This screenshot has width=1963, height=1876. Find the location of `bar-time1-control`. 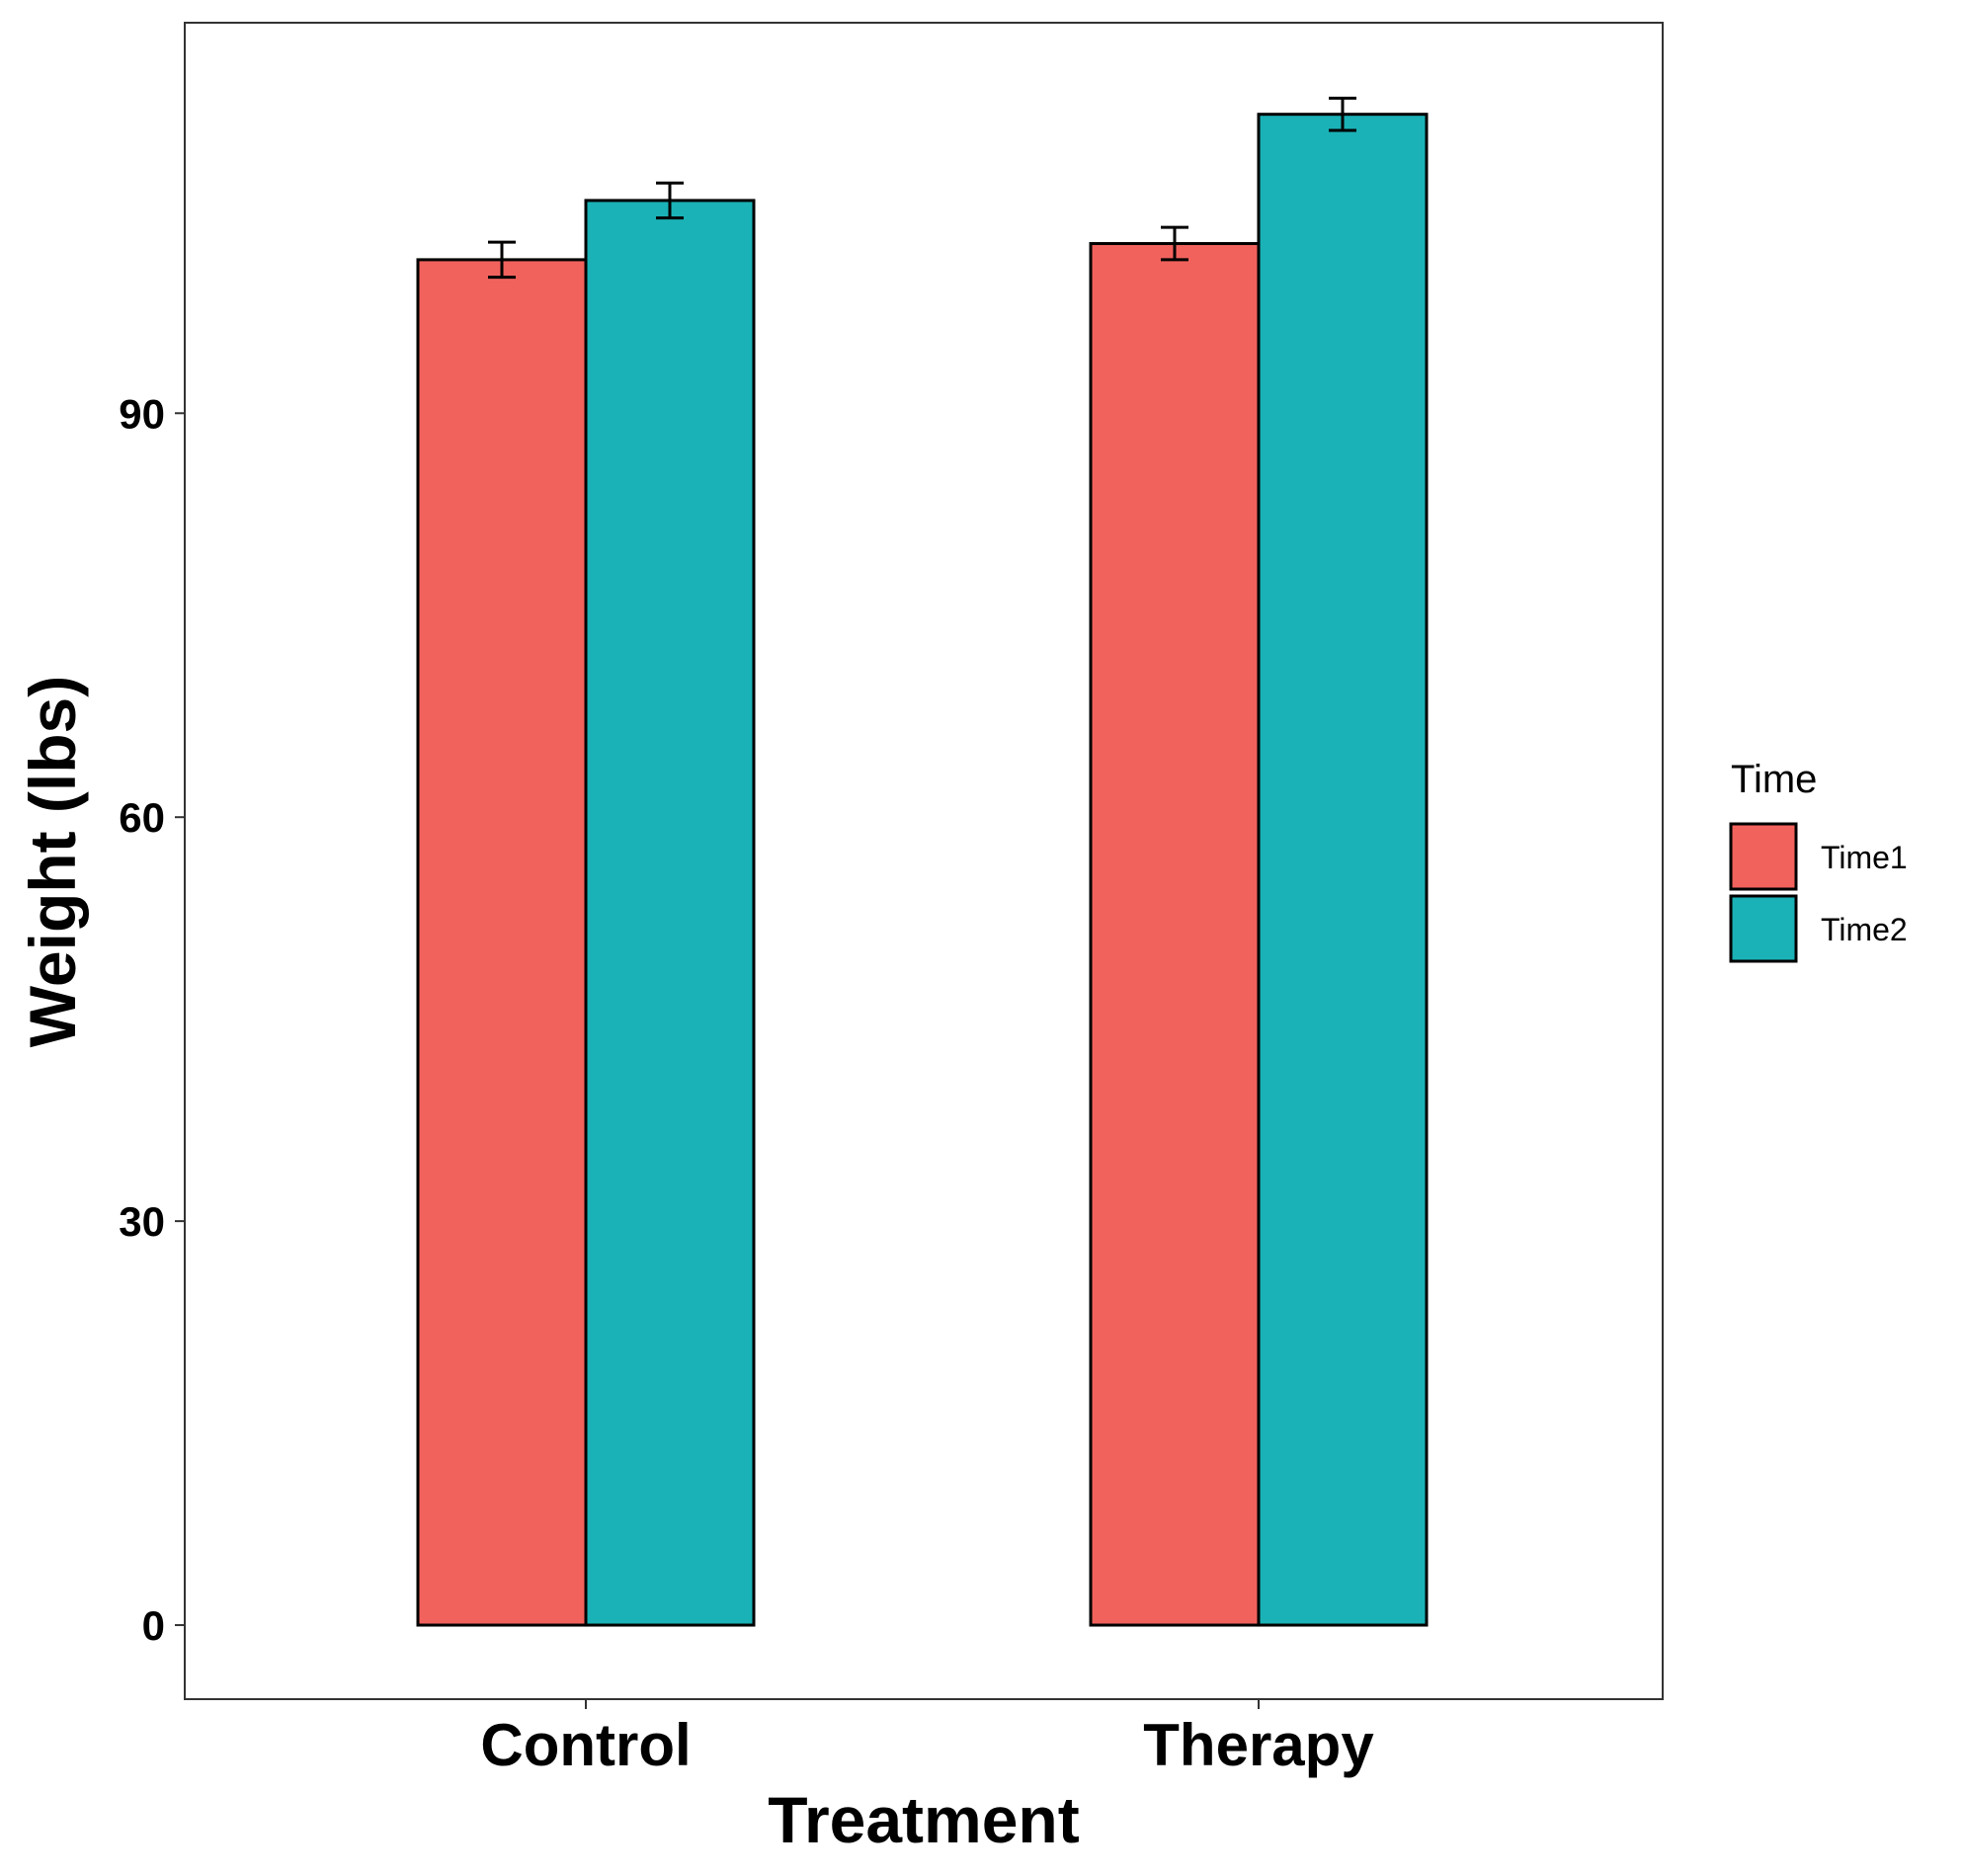

bar-time1-control is located at coordinates (502, 943).